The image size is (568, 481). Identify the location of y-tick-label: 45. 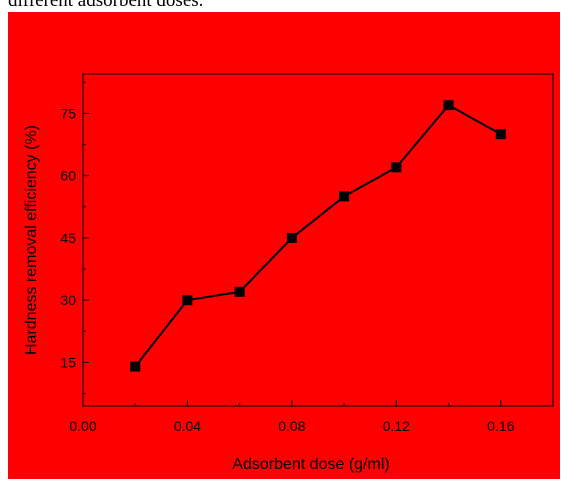
(68, 238).